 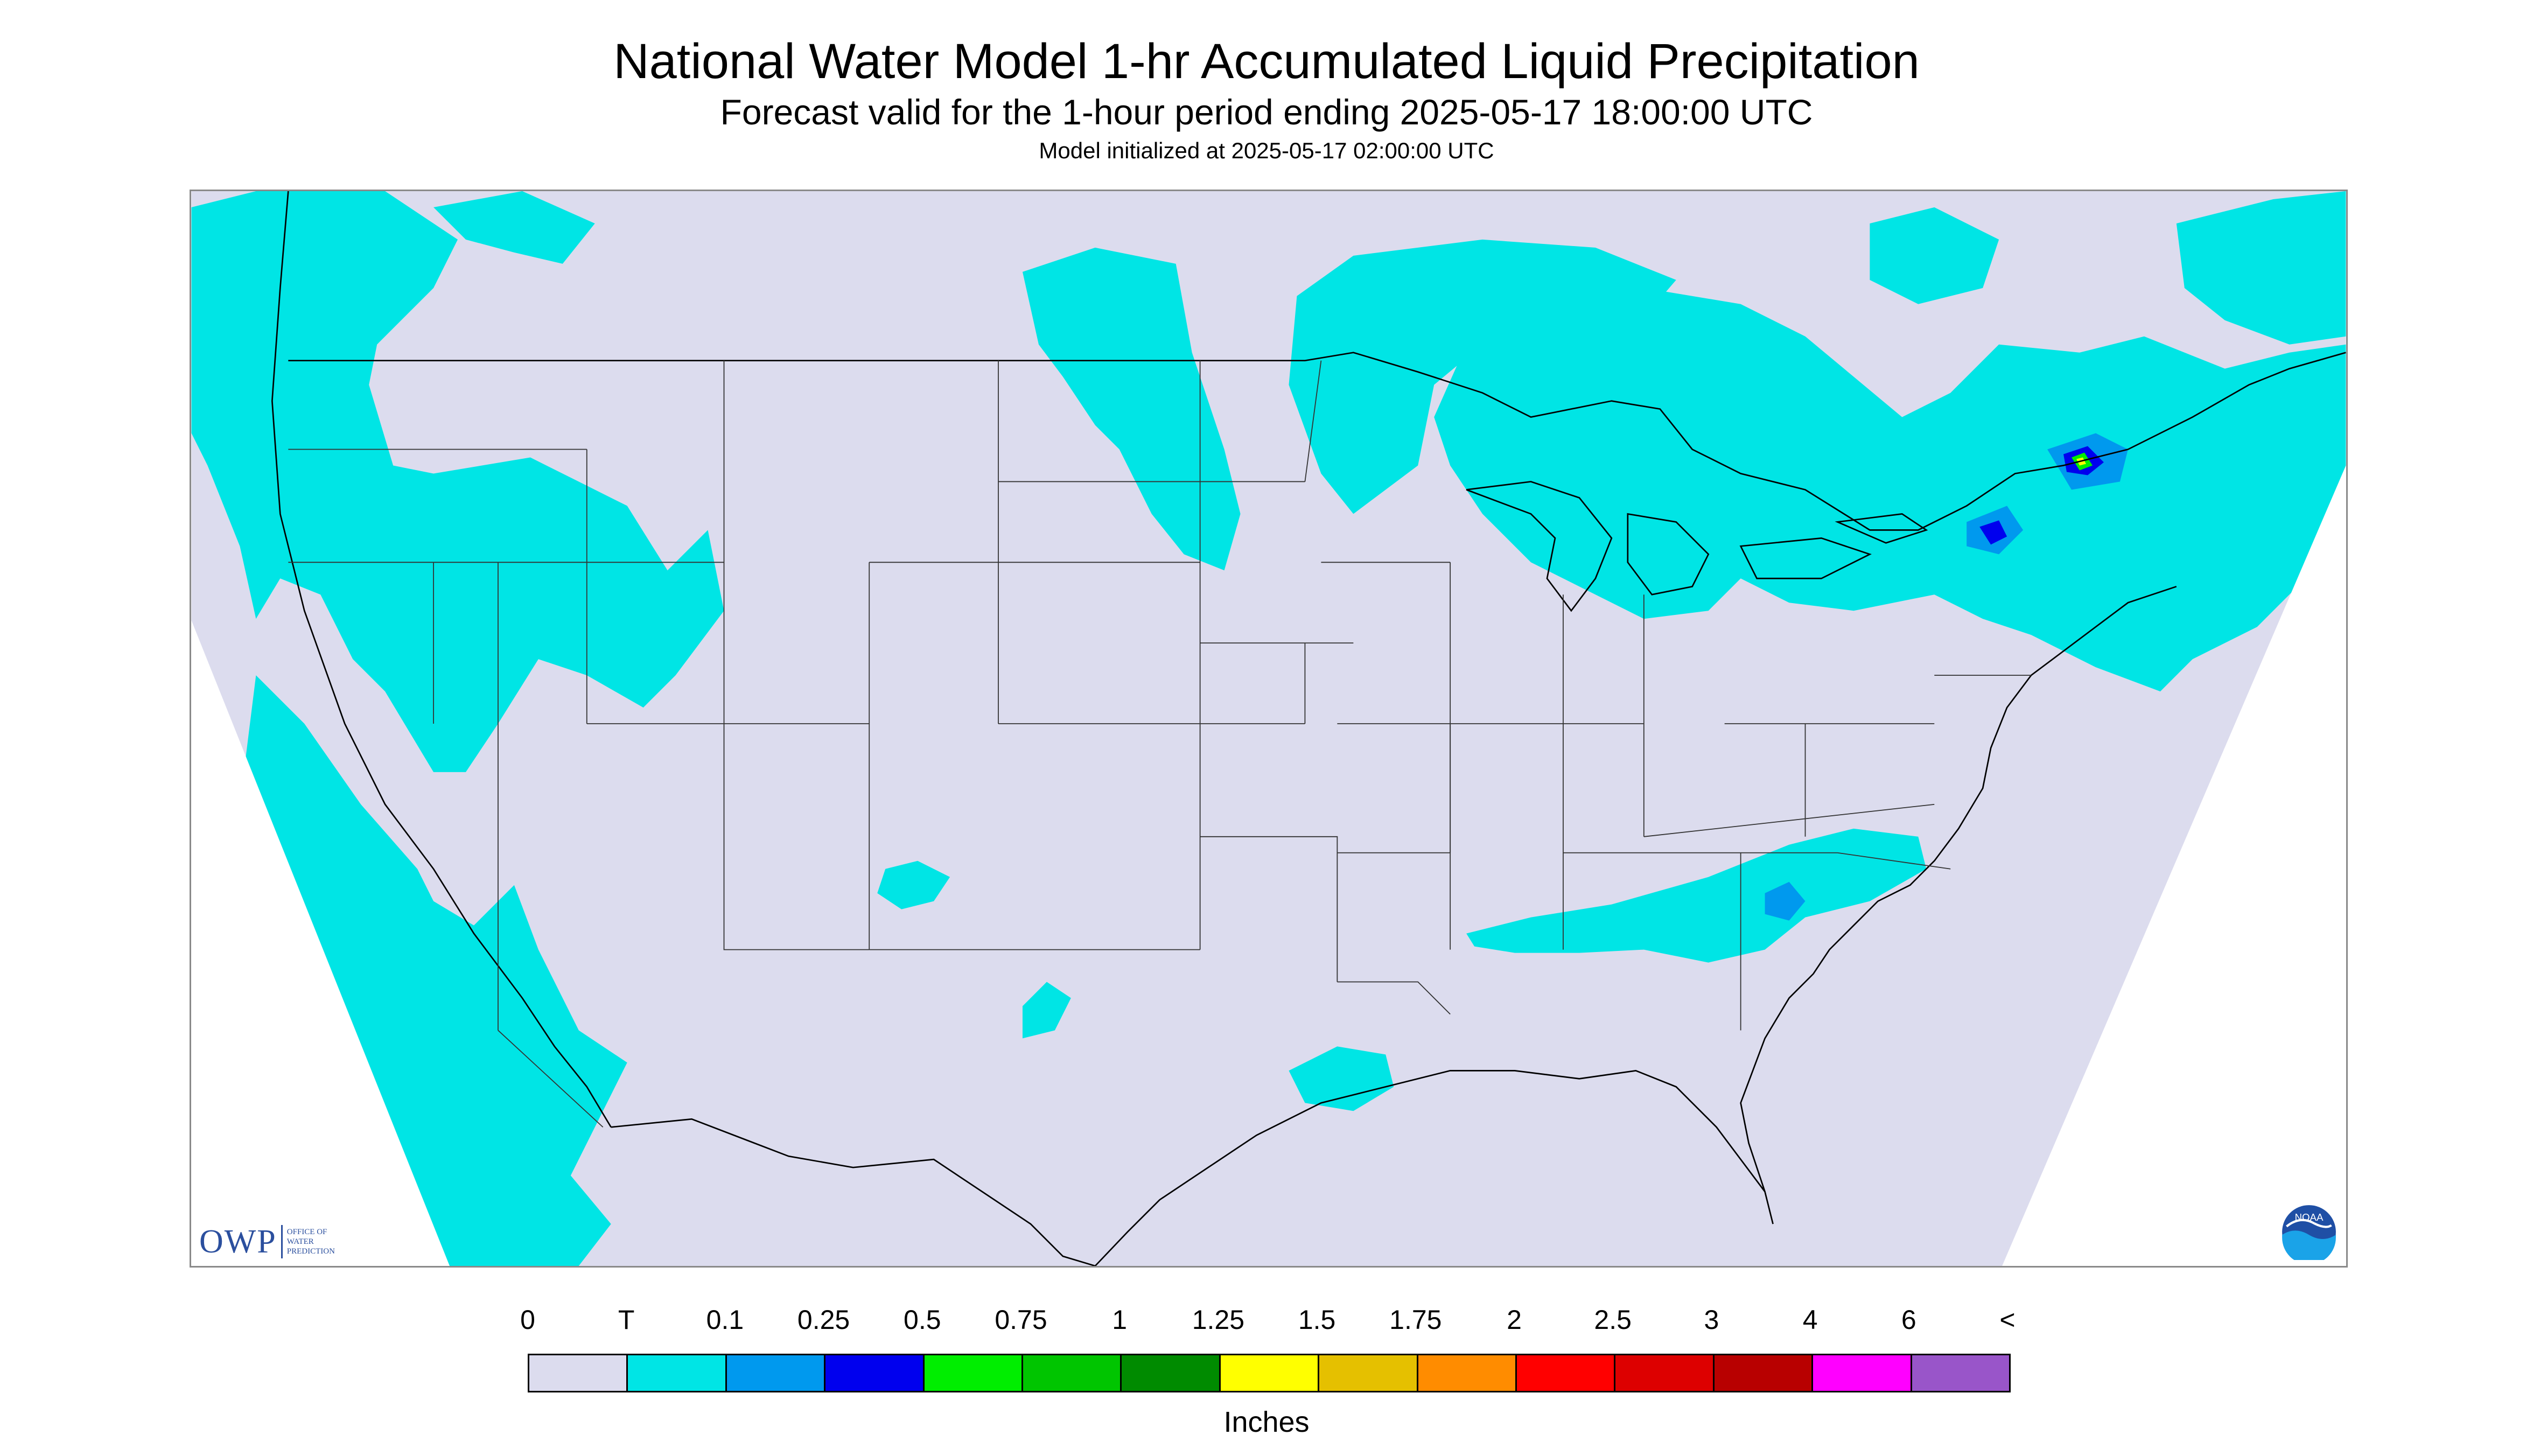 I want to click on canada-border, so click(x=1317, y=441).